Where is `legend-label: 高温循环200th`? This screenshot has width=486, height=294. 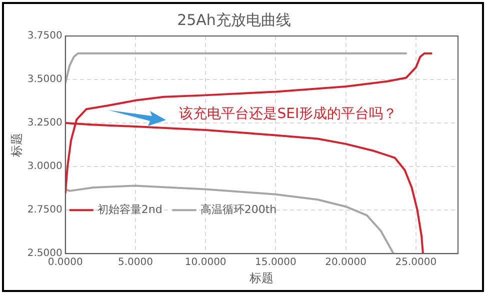
legend-label: 高温循环200th is located at coordinates (238, 209).